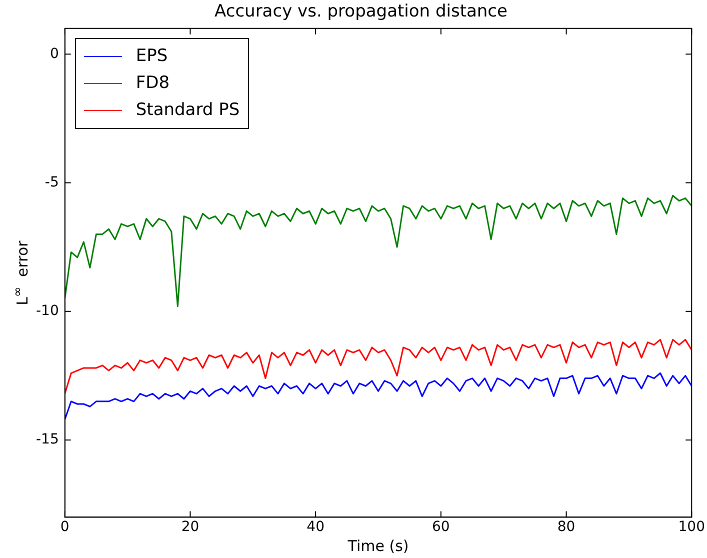 This screenshot has width=707, height=558. I want to click on x-axis-title: Time (s), so click(378, 546).